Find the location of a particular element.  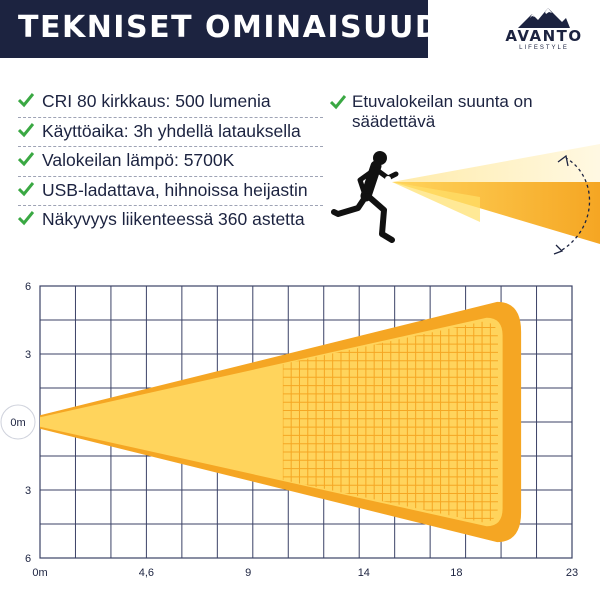

feature-text: Valokeilan lämpö: 5700K is located at coordinates (138, 160).